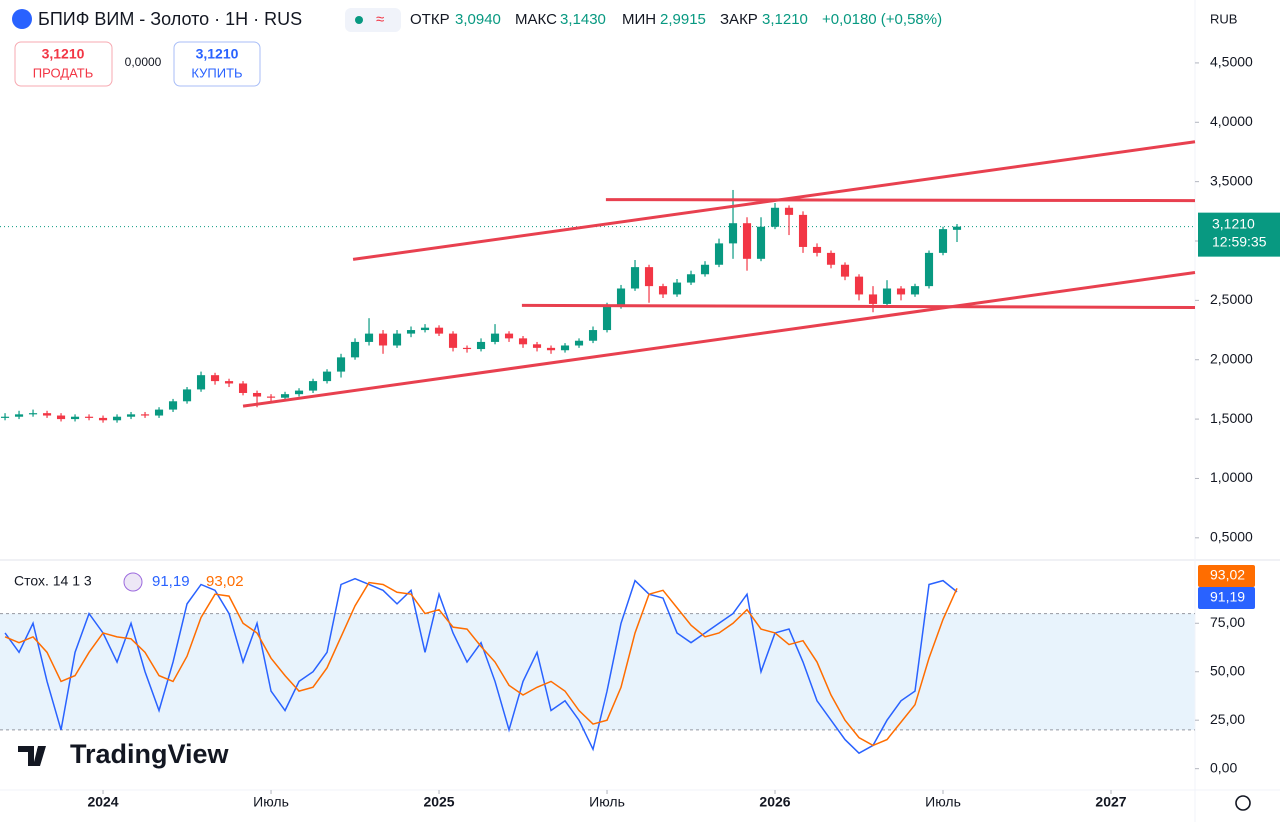 The image size is (1280, 822). I want to click on buy-label: КУПИТЬ, so click(216, 72).